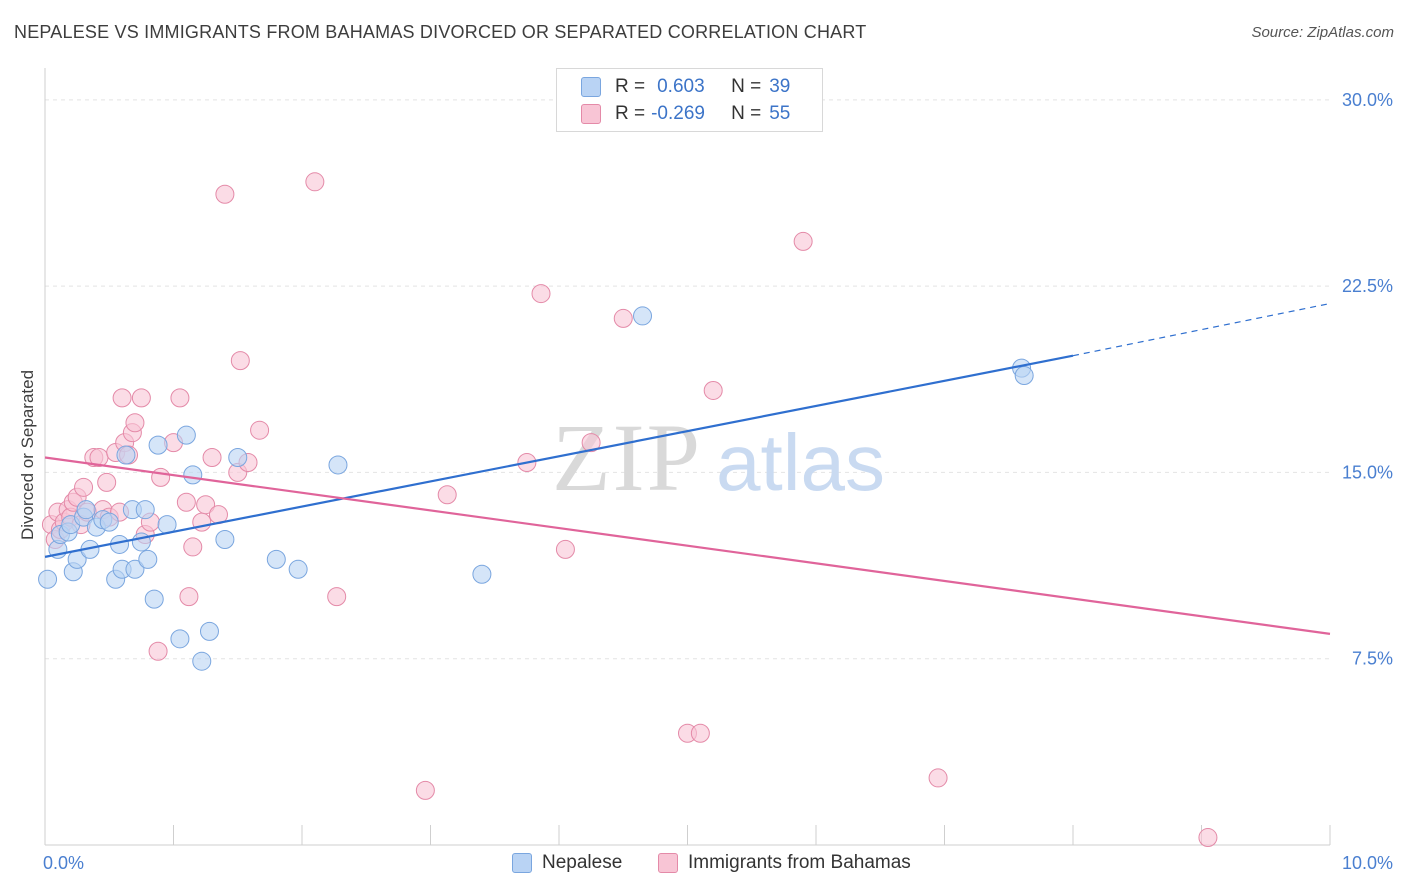 The height and width of the screenshot is (892, 1406). What do you see at coordinates (627, 457) in the screenshot?
I see `watermark-zip: ZIP` at bounding box center [627, 457].